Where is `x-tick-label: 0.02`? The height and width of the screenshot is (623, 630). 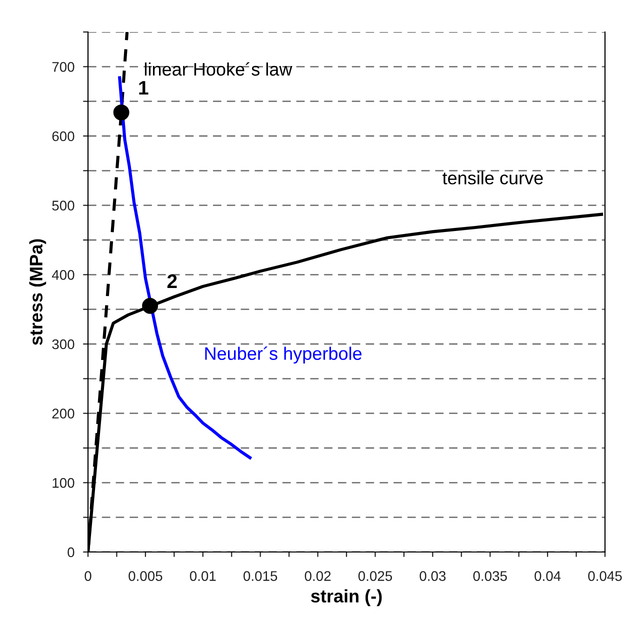
x-tick-label: 0.02 is located at coordinates (317, 576).